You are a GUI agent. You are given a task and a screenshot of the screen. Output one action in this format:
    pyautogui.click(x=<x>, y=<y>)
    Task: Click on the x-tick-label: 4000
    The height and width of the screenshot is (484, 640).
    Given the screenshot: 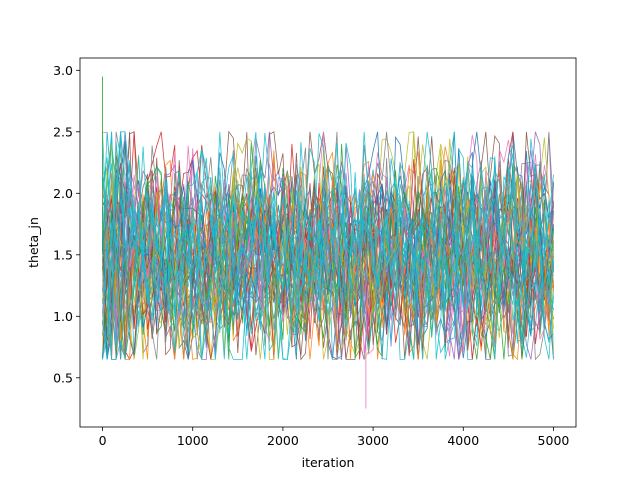 What is the action you would take?
    pyautogui.click(x=463, y=440)
    